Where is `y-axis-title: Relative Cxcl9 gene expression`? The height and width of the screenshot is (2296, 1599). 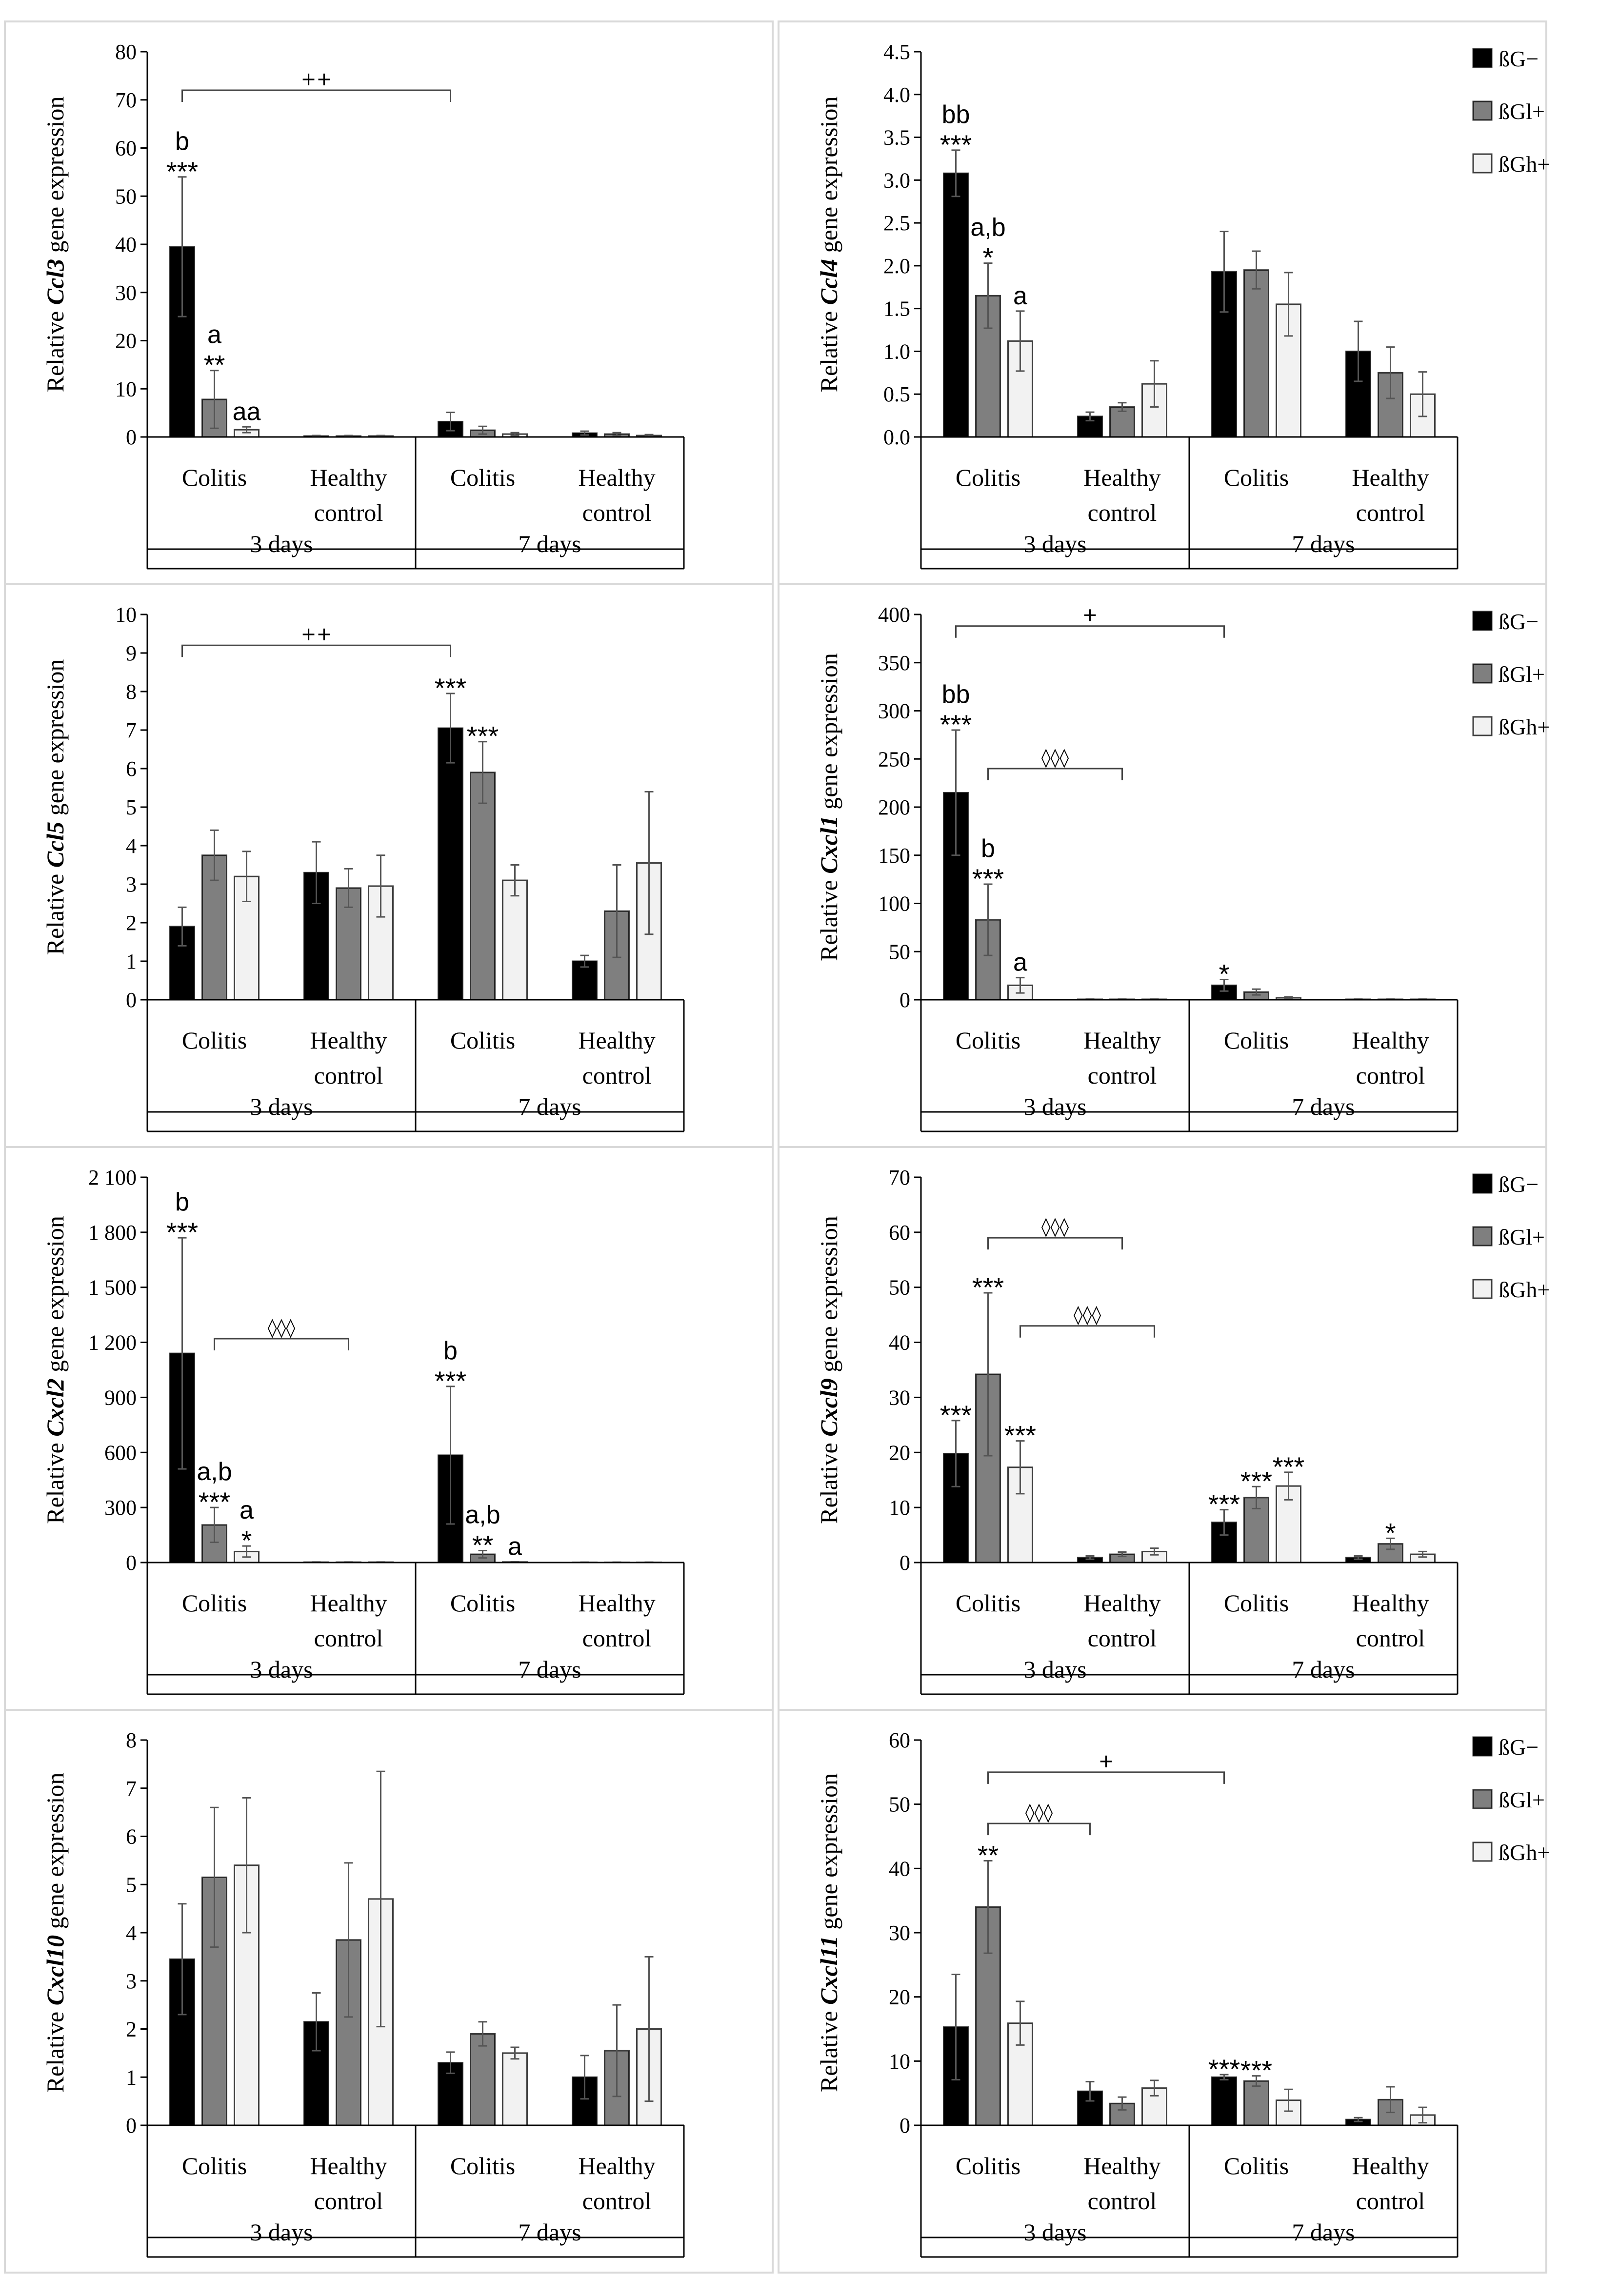 y-axis-title: Relative Cxcl9 gene expression is located at coordinates (828, 1370).